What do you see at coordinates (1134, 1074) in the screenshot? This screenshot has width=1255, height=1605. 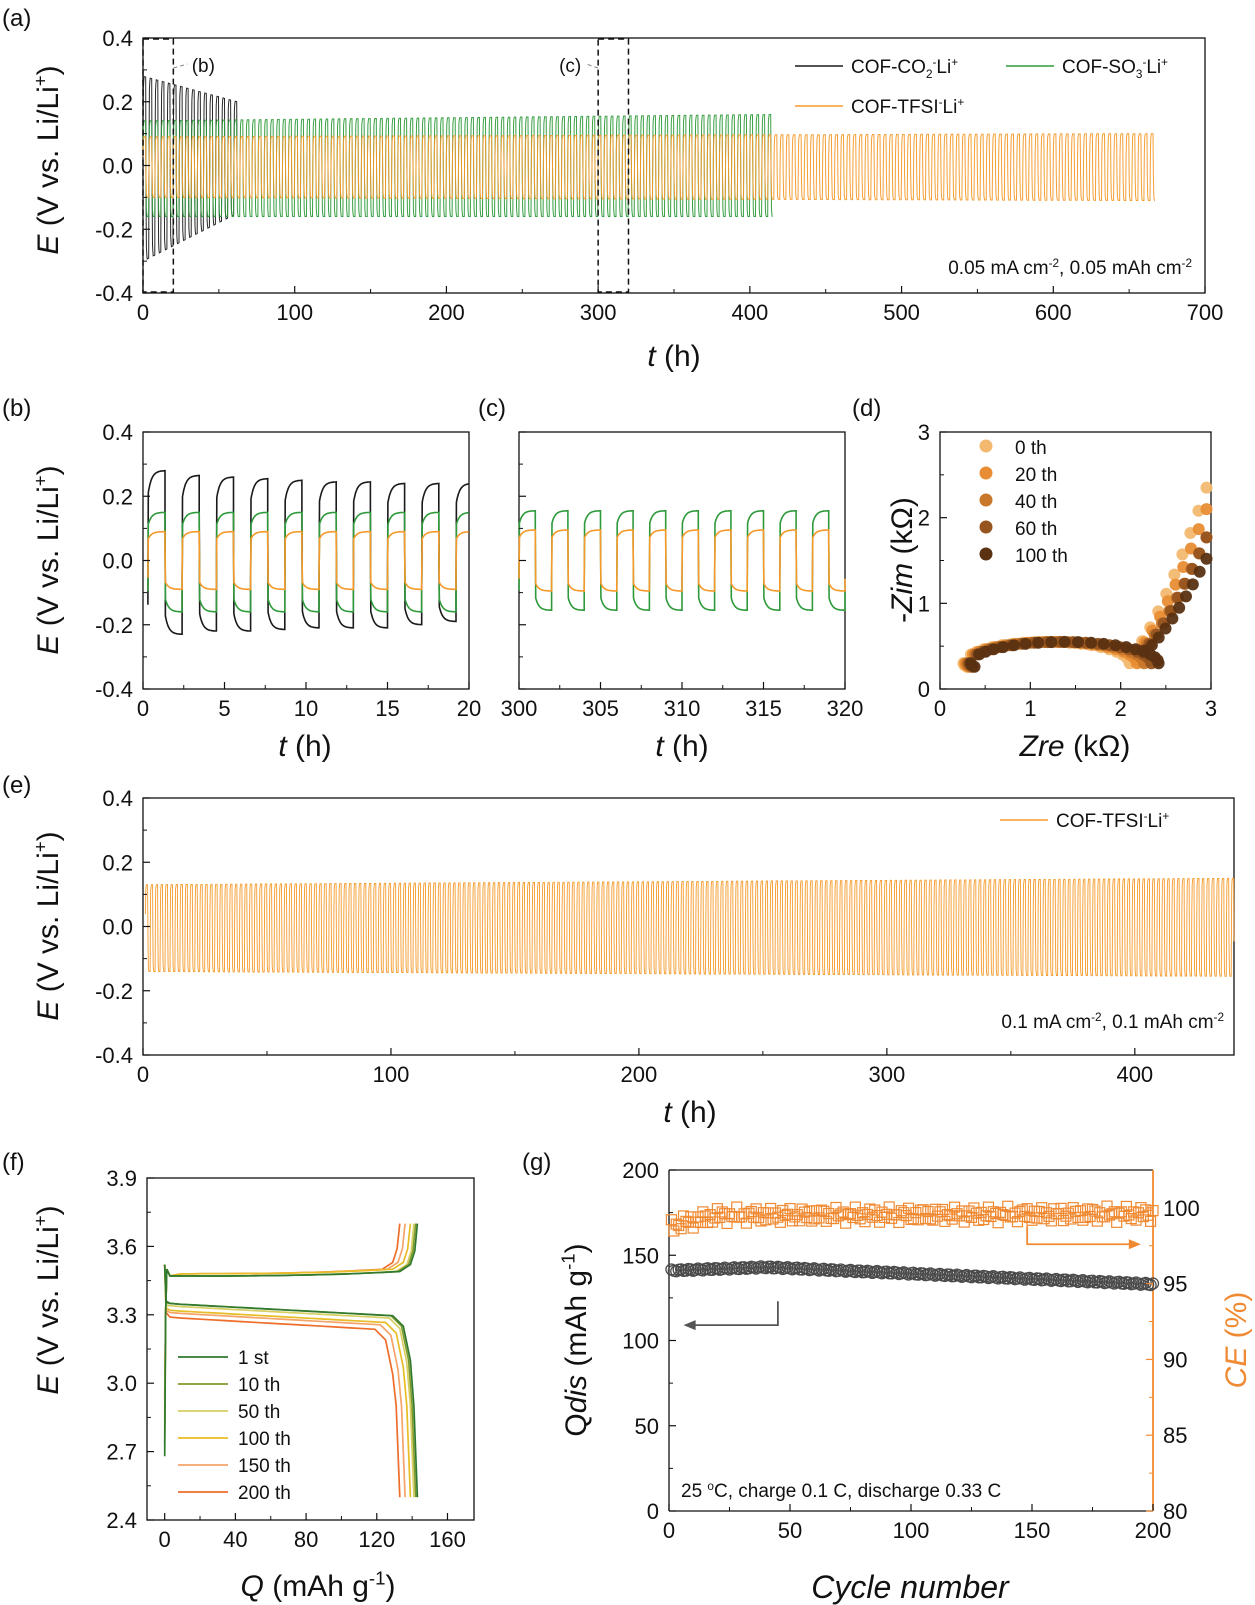 I see `panel-e-x-tick-label: 400` at bounding box center [1134, 1074].